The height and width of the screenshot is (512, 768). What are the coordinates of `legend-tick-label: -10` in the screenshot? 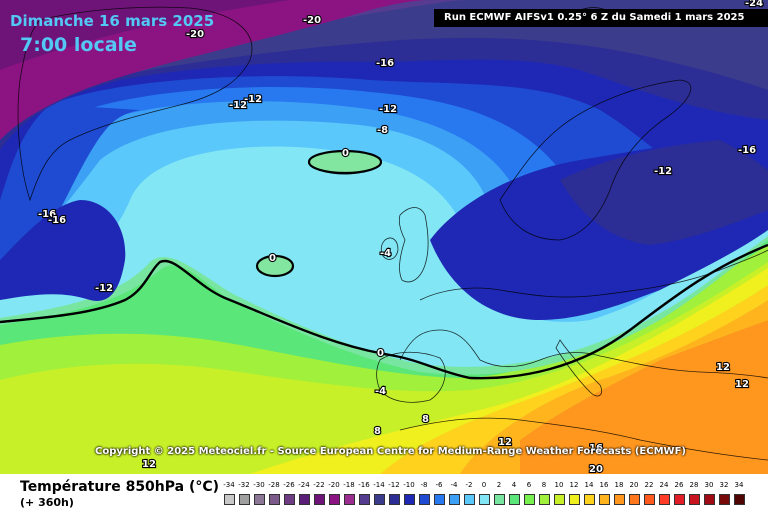 It's located at (409, 485).